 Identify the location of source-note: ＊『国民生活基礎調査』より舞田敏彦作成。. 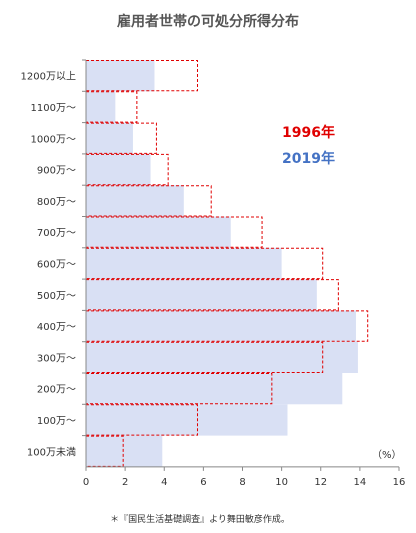
(200, 519).